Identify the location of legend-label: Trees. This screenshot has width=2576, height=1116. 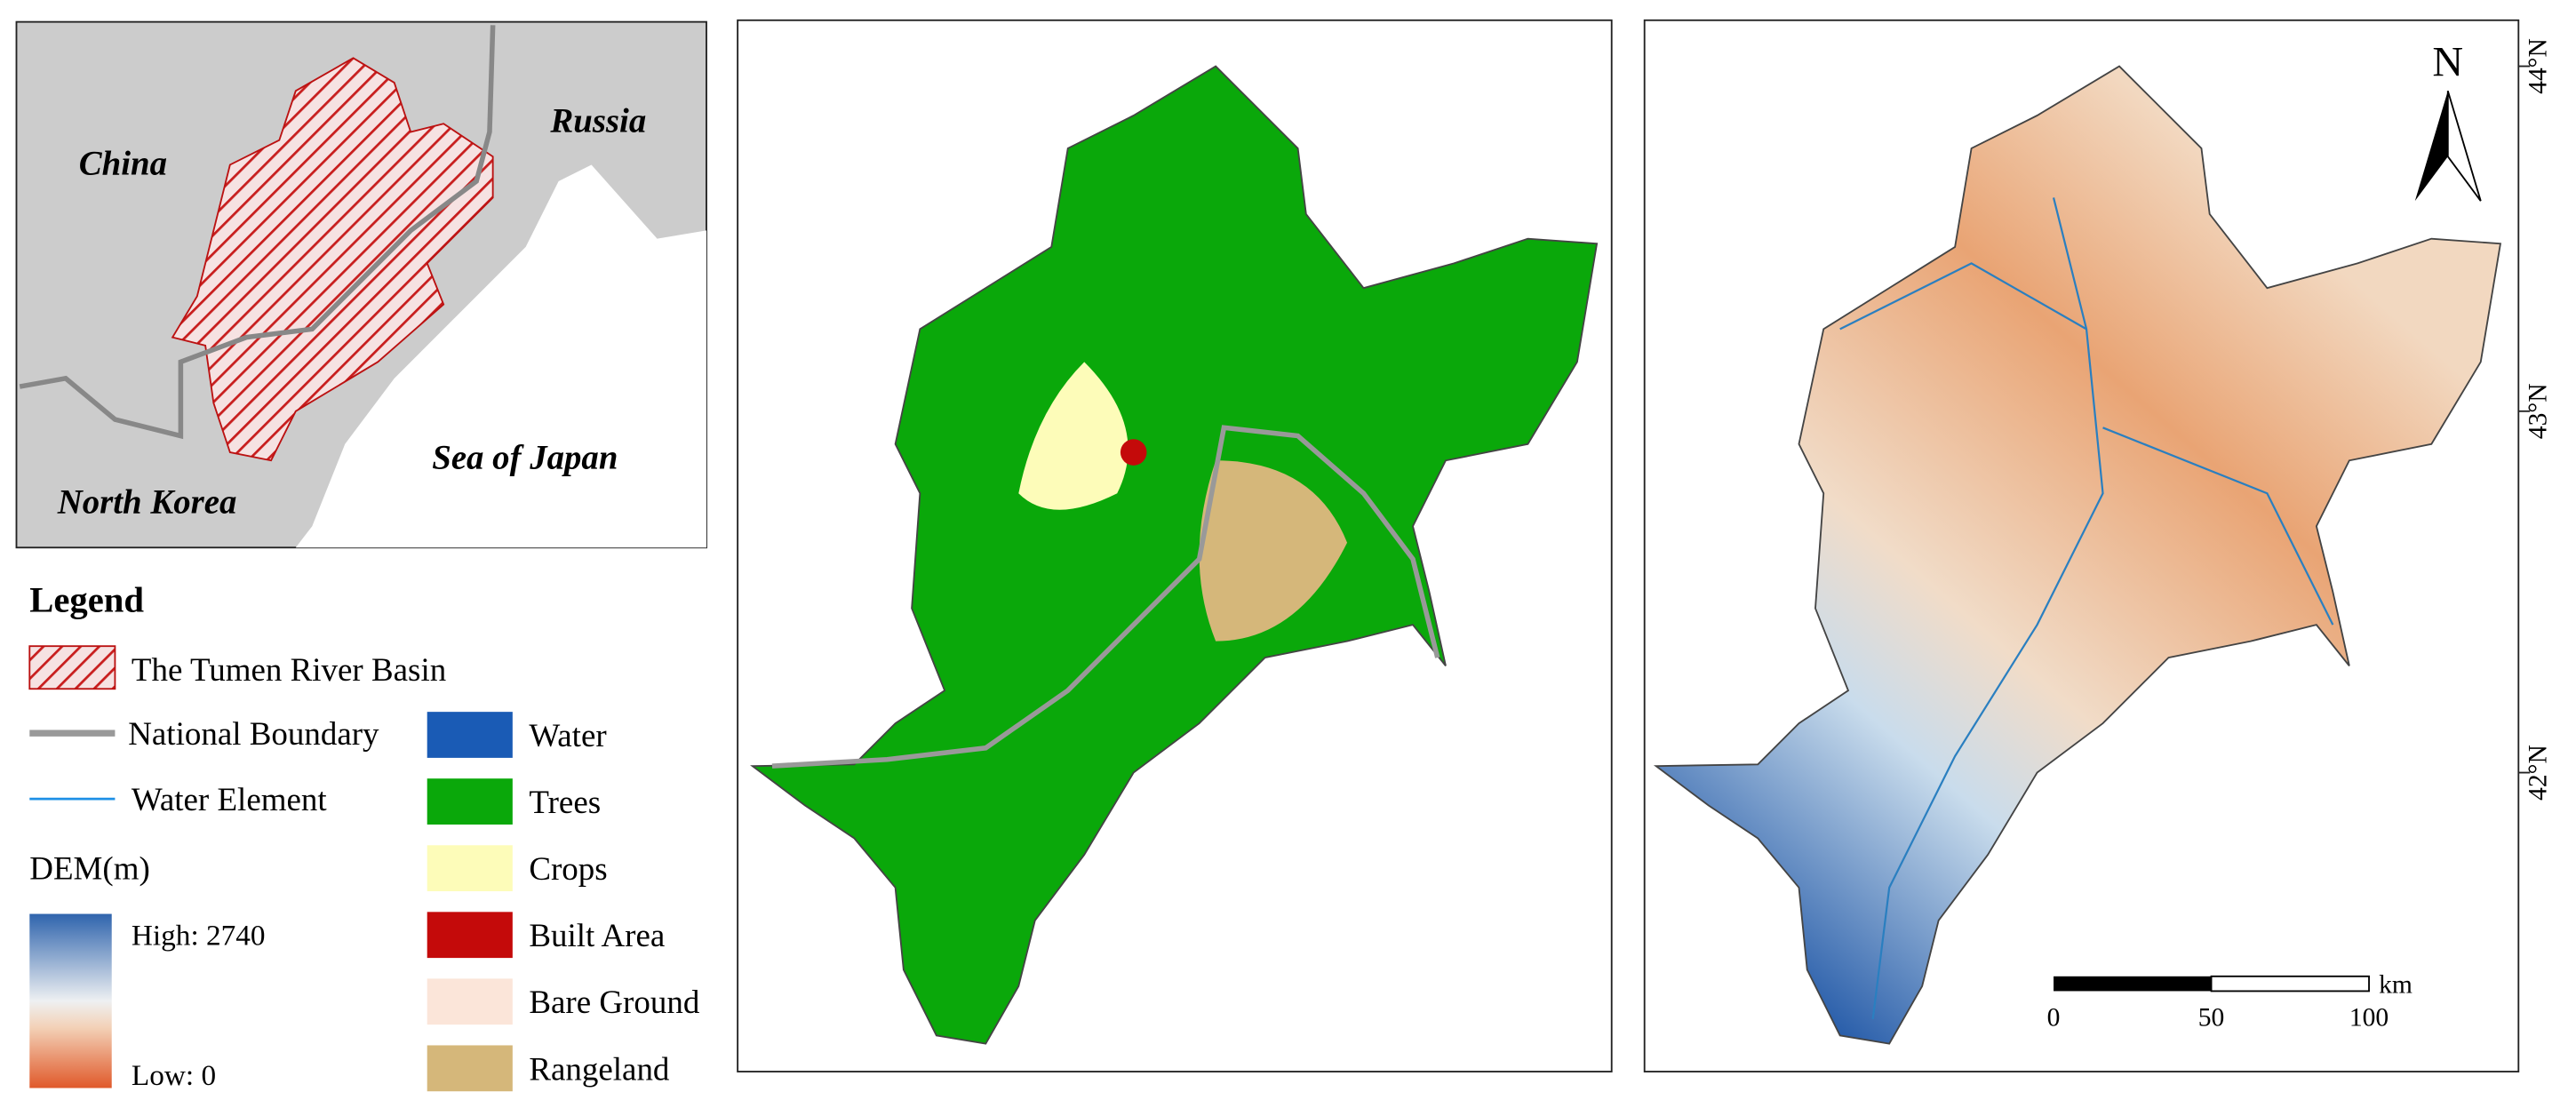
(565, 802).